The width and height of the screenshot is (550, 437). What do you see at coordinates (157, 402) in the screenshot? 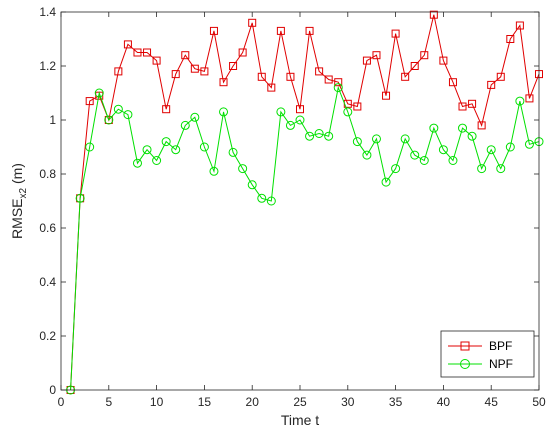
I see `x-tick-label: 10` at bounding box center [157, 402].